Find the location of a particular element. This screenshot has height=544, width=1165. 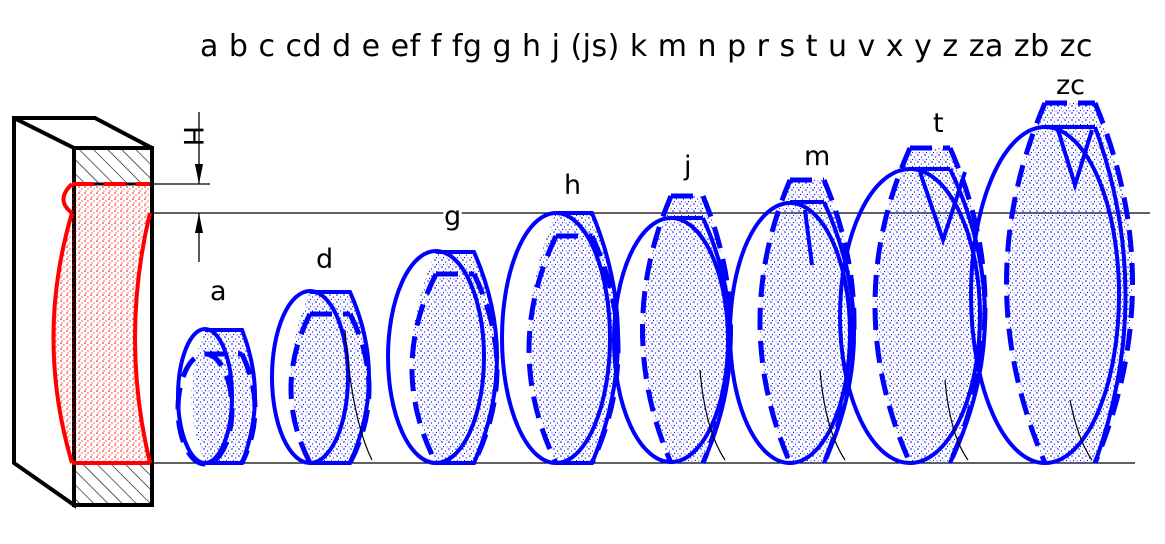

shaft-cylinder-m is located at coordinates (792, 321).